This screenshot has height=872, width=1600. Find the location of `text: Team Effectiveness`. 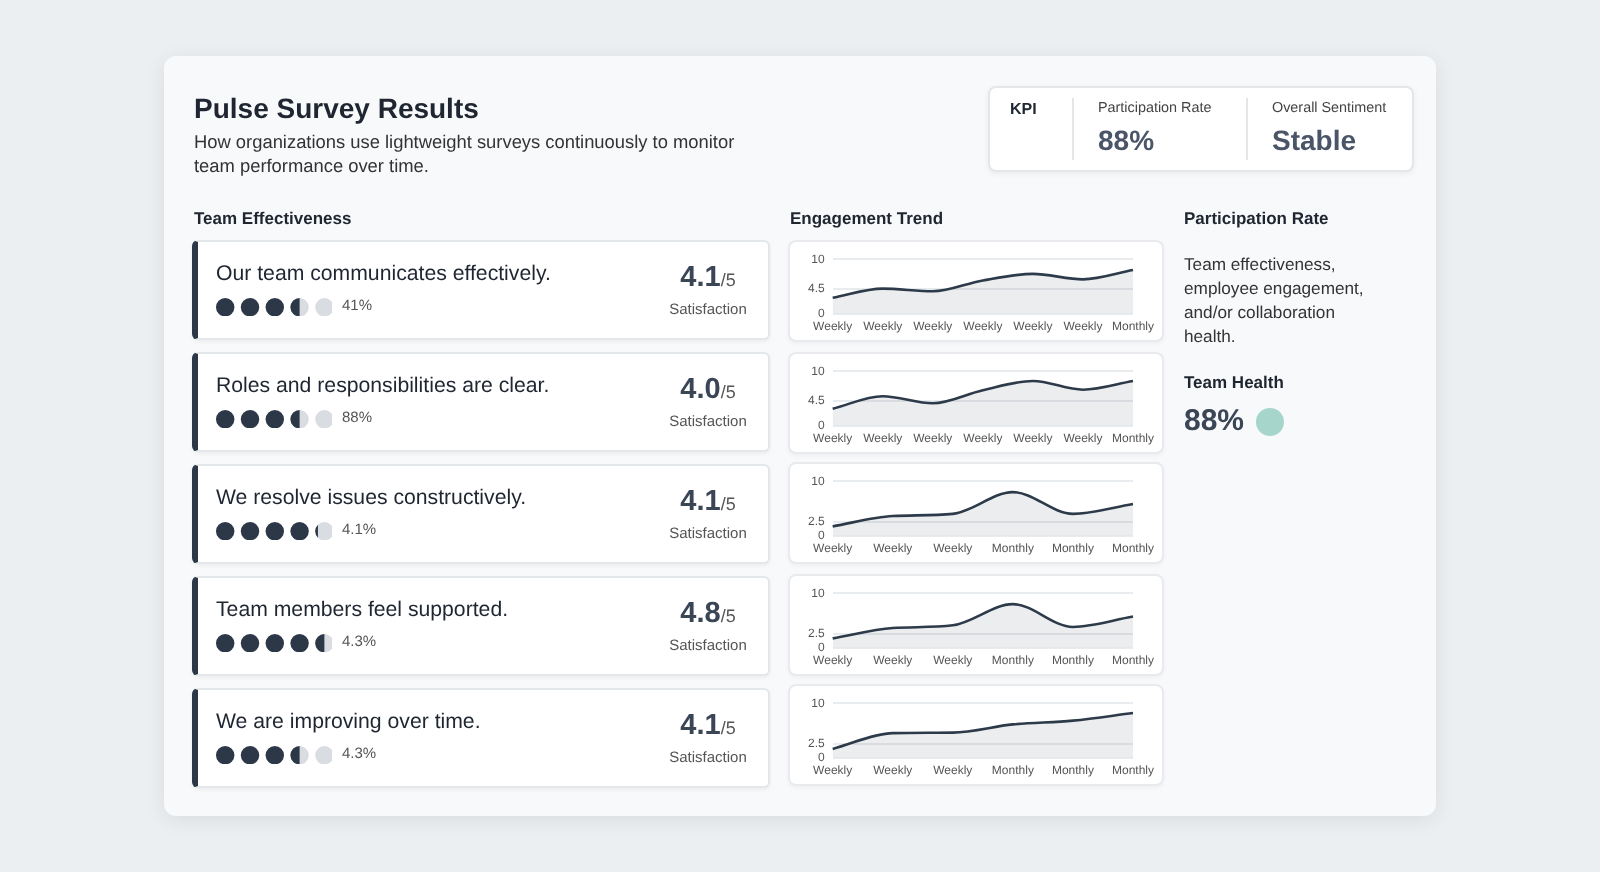

text: Team Effectiveness is located at coordinates (273, 219).